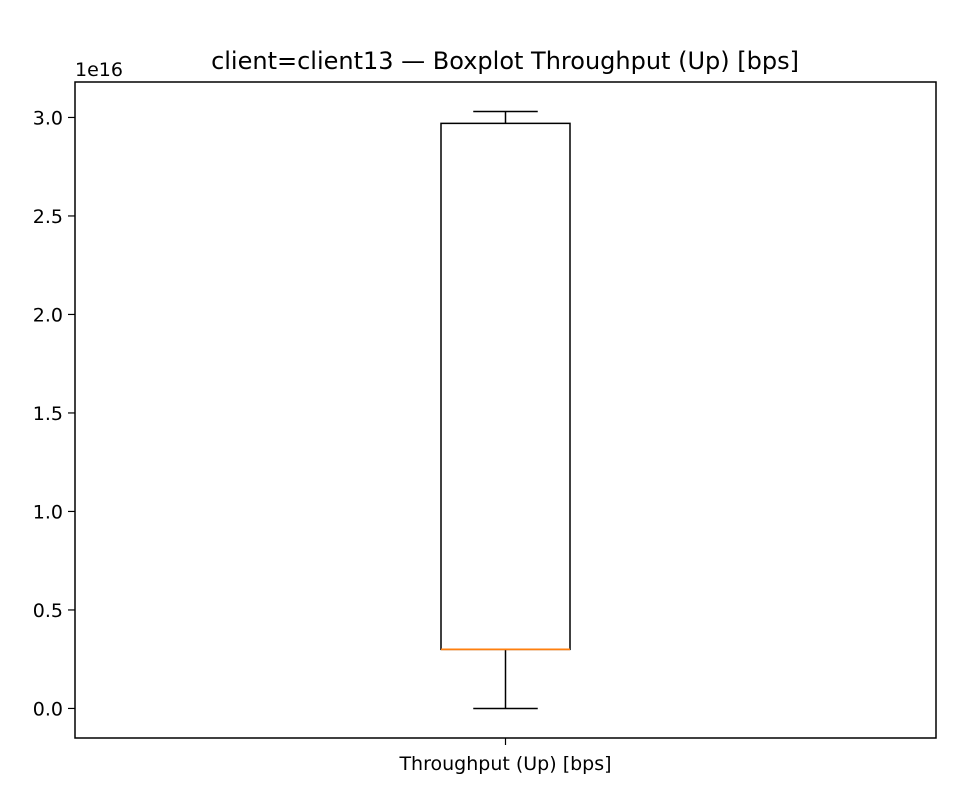  What do you see at coordinates (48, 709) in the screenshot?
I see `y-tick-label: 0.0` at bounding box center [48, 709].